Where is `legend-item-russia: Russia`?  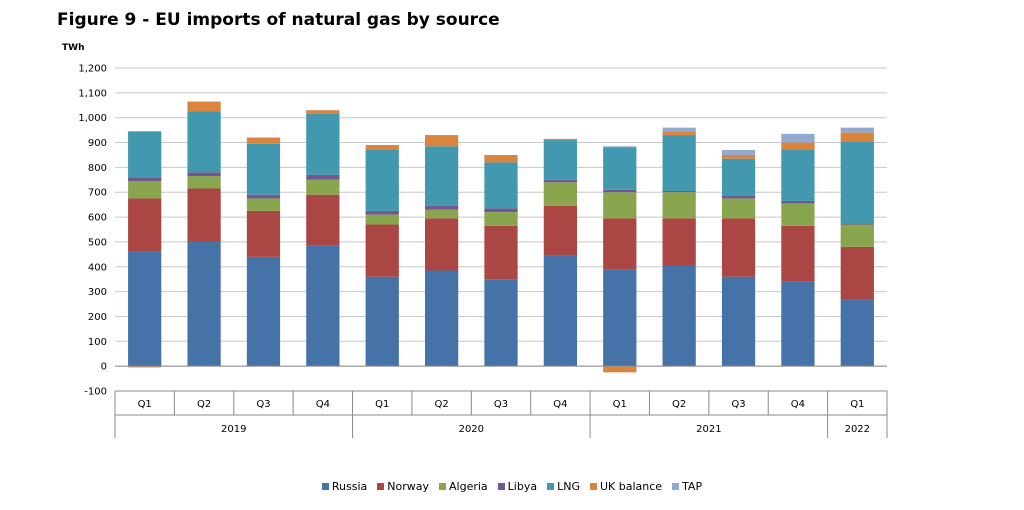 legend-item-russia: Russia is located at coordinates (344, 486).